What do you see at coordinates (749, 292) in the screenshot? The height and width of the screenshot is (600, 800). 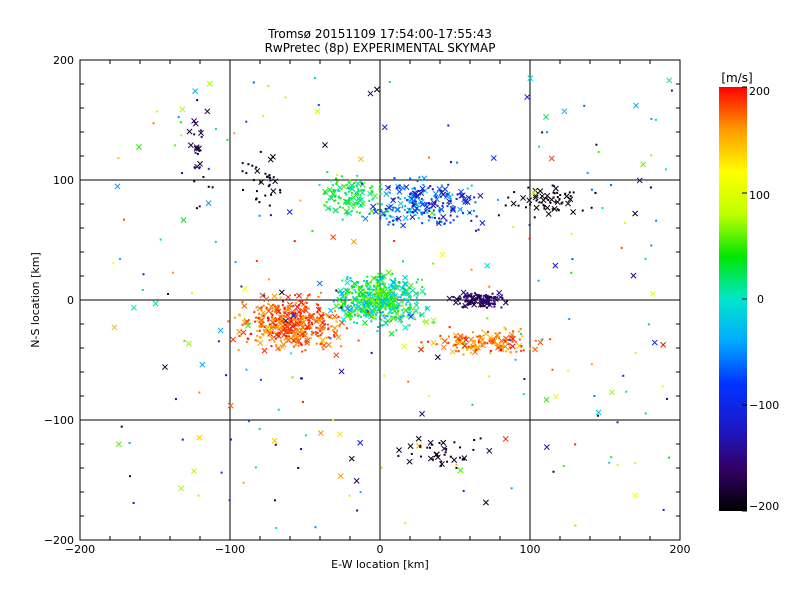 I see `colorbar: [m/s] 200 100 0 −100 −200` at bounding box center [749, 292].